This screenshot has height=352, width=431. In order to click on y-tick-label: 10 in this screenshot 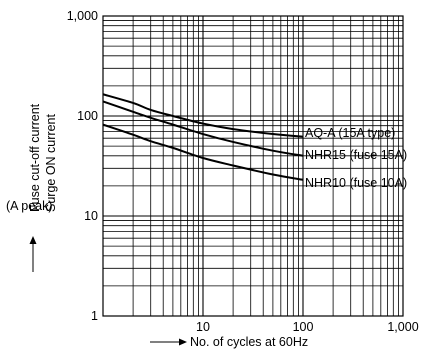, I will do `click(91, 216)`.